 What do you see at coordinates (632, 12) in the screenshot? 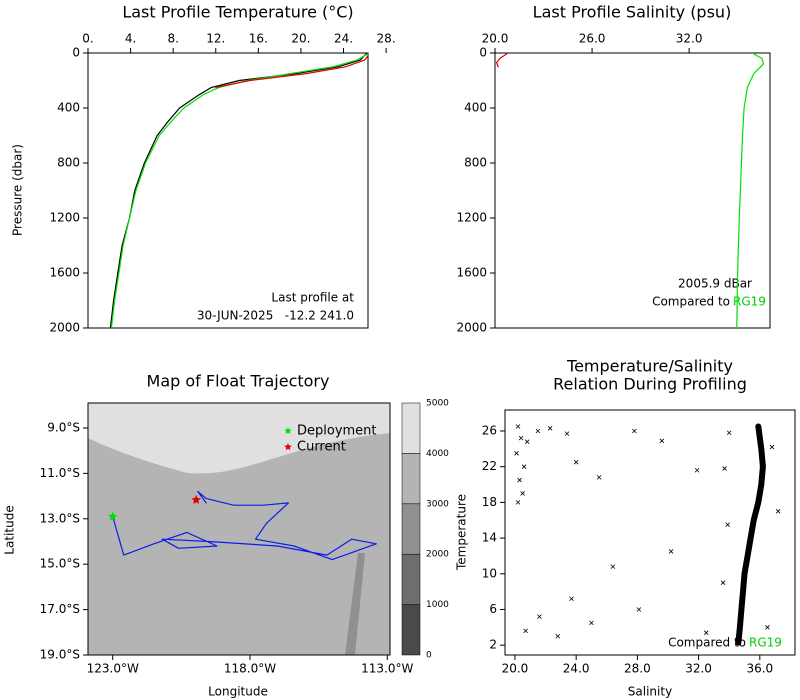
I see `chart-title: Last Profile Salinity (psu)` at bounding box center [632, 12].